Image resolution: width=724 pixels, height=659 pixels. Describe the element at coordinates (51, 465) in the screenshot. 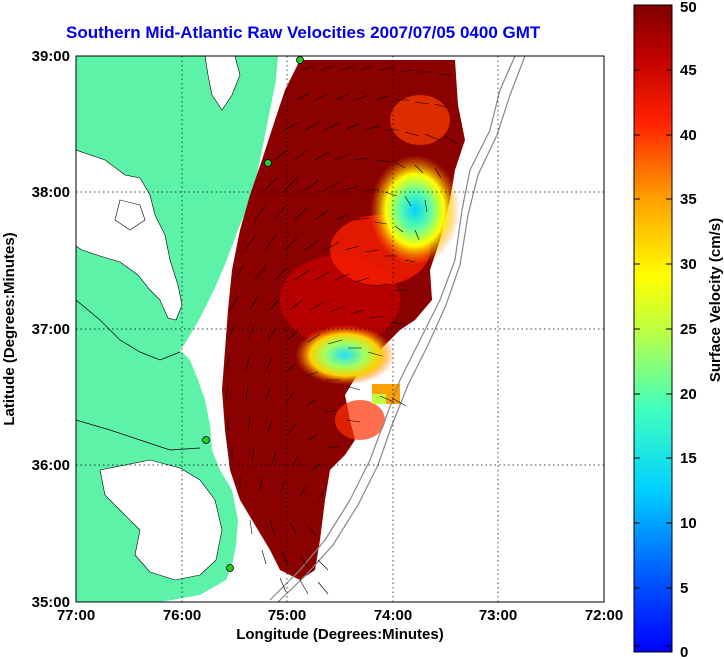

I see `y-tick-label: 36:00` at that location.